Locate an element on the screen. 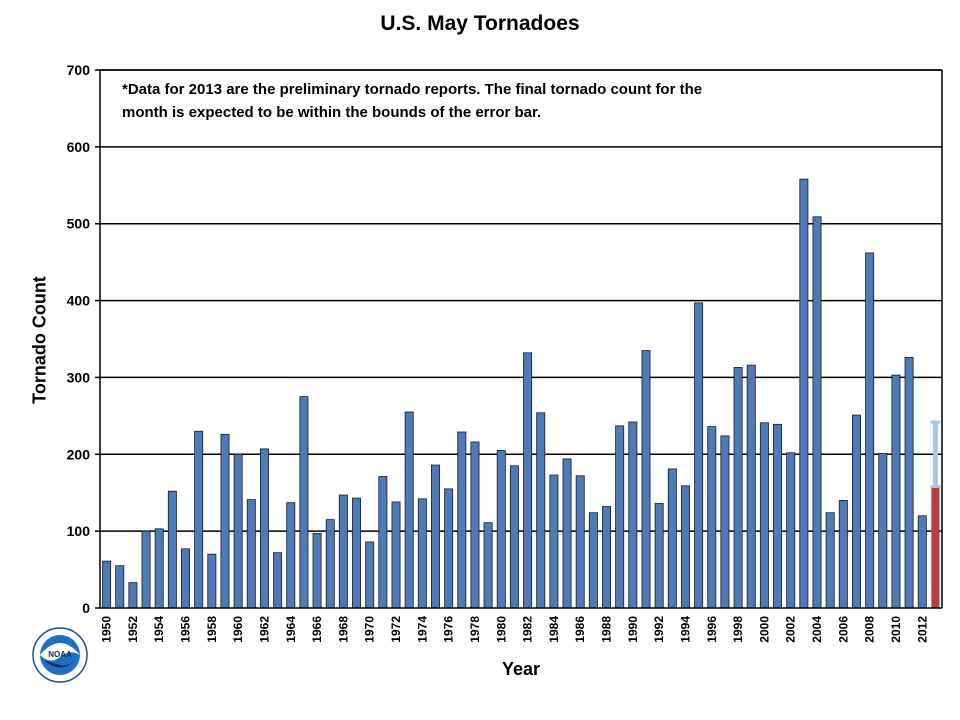 The height and width of the screenshot is (720, 960). x-tick-label: 1982 is located at coordinates (528, 629).